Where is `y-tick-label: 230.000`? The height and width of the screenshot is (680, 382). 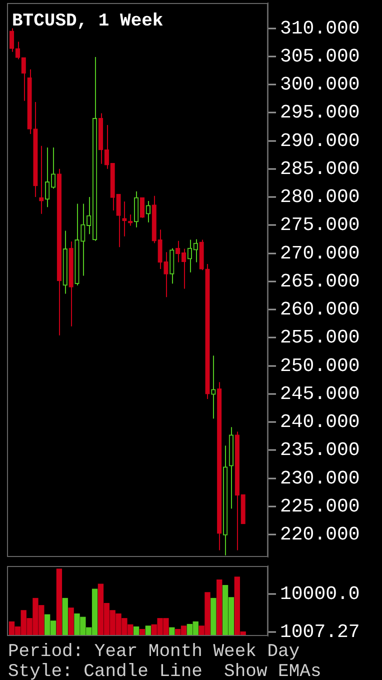 y-tick-label: 230.000 is located at coordinates (320, 478).